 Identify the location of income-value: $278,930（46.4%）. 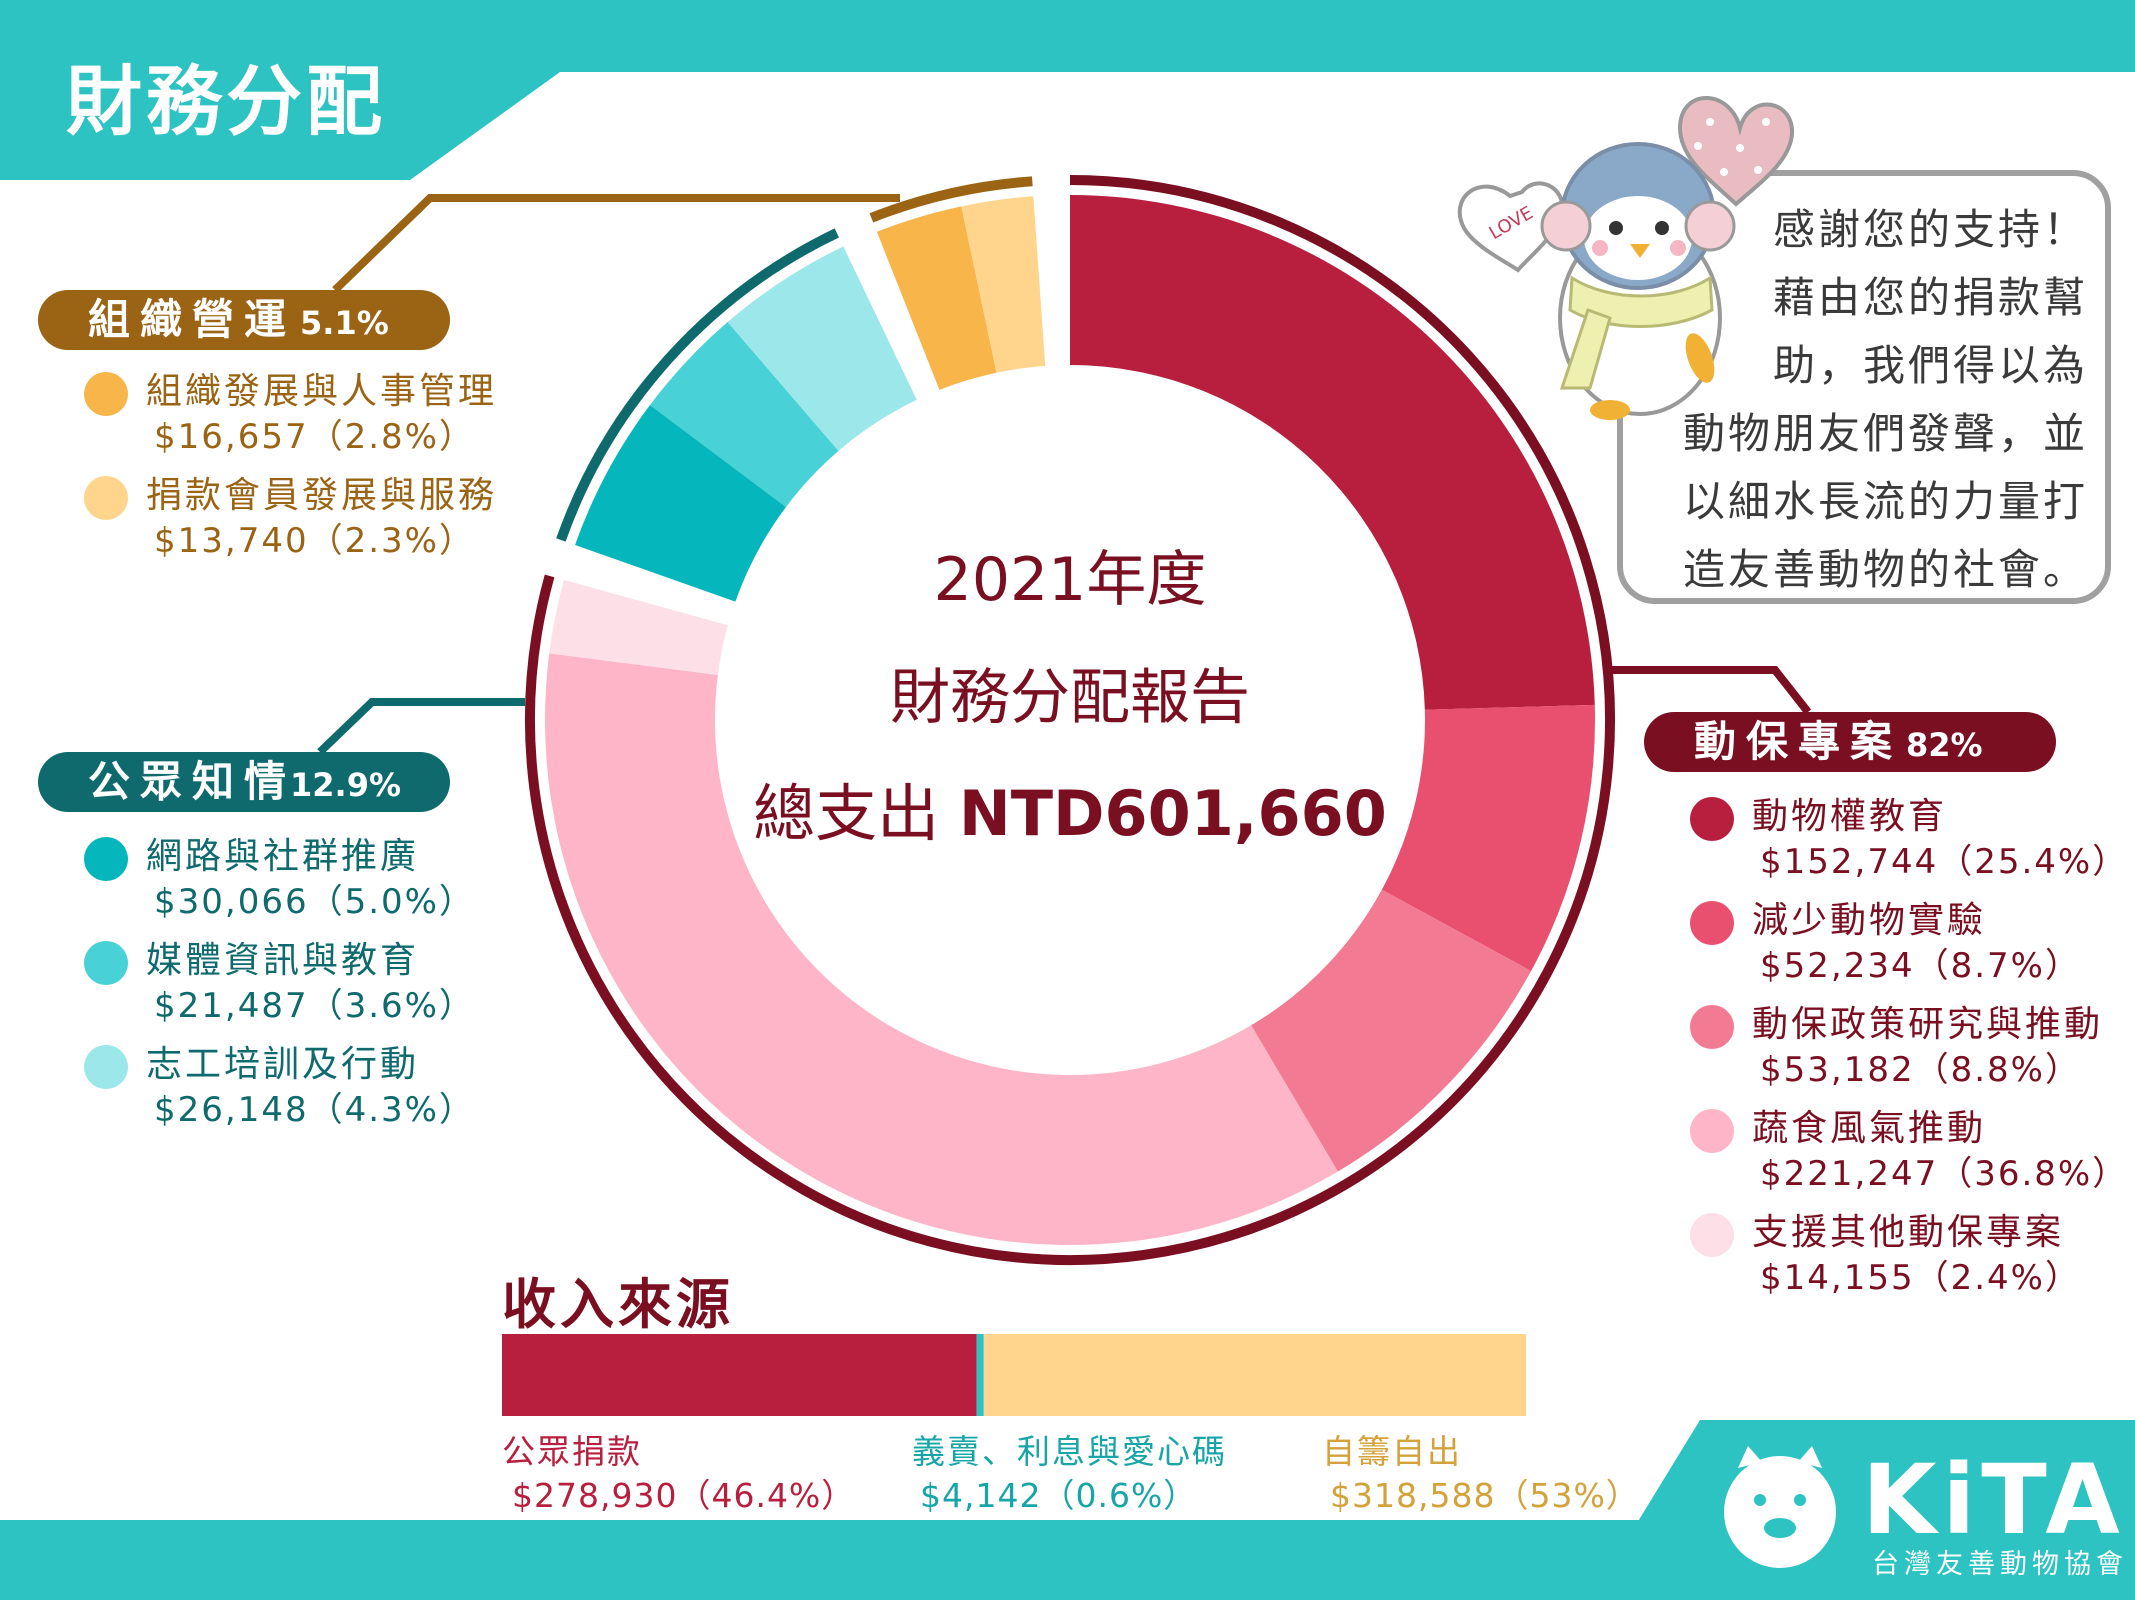
(684, 1495).